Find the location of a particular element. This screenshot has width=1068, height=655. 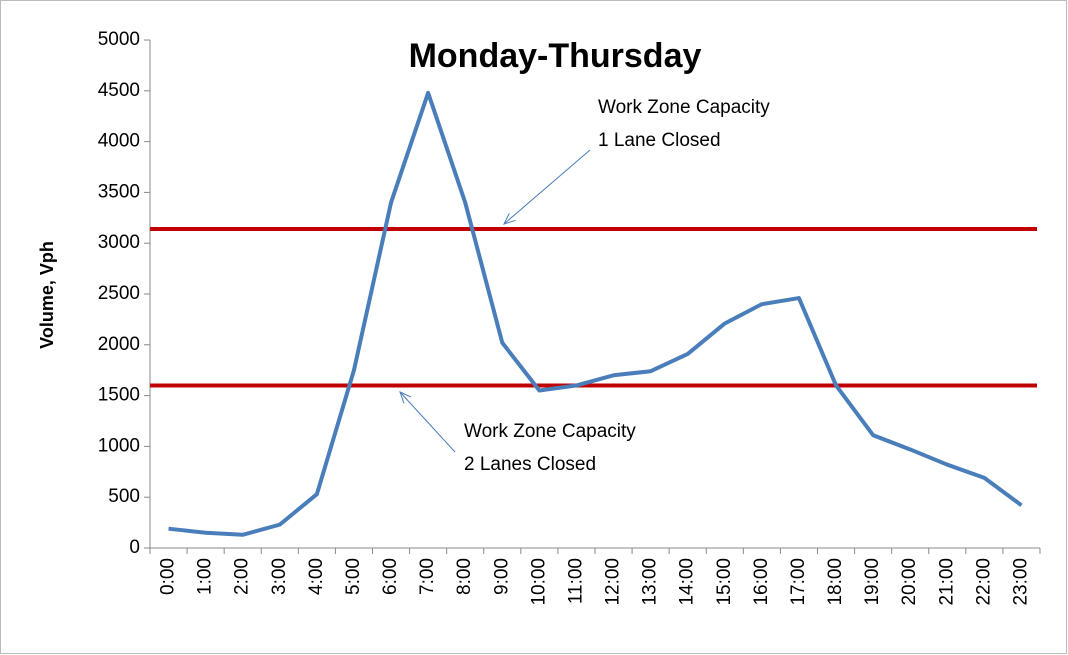

y-axis-label: Volume, Vph is located at coordinates (47, 295).